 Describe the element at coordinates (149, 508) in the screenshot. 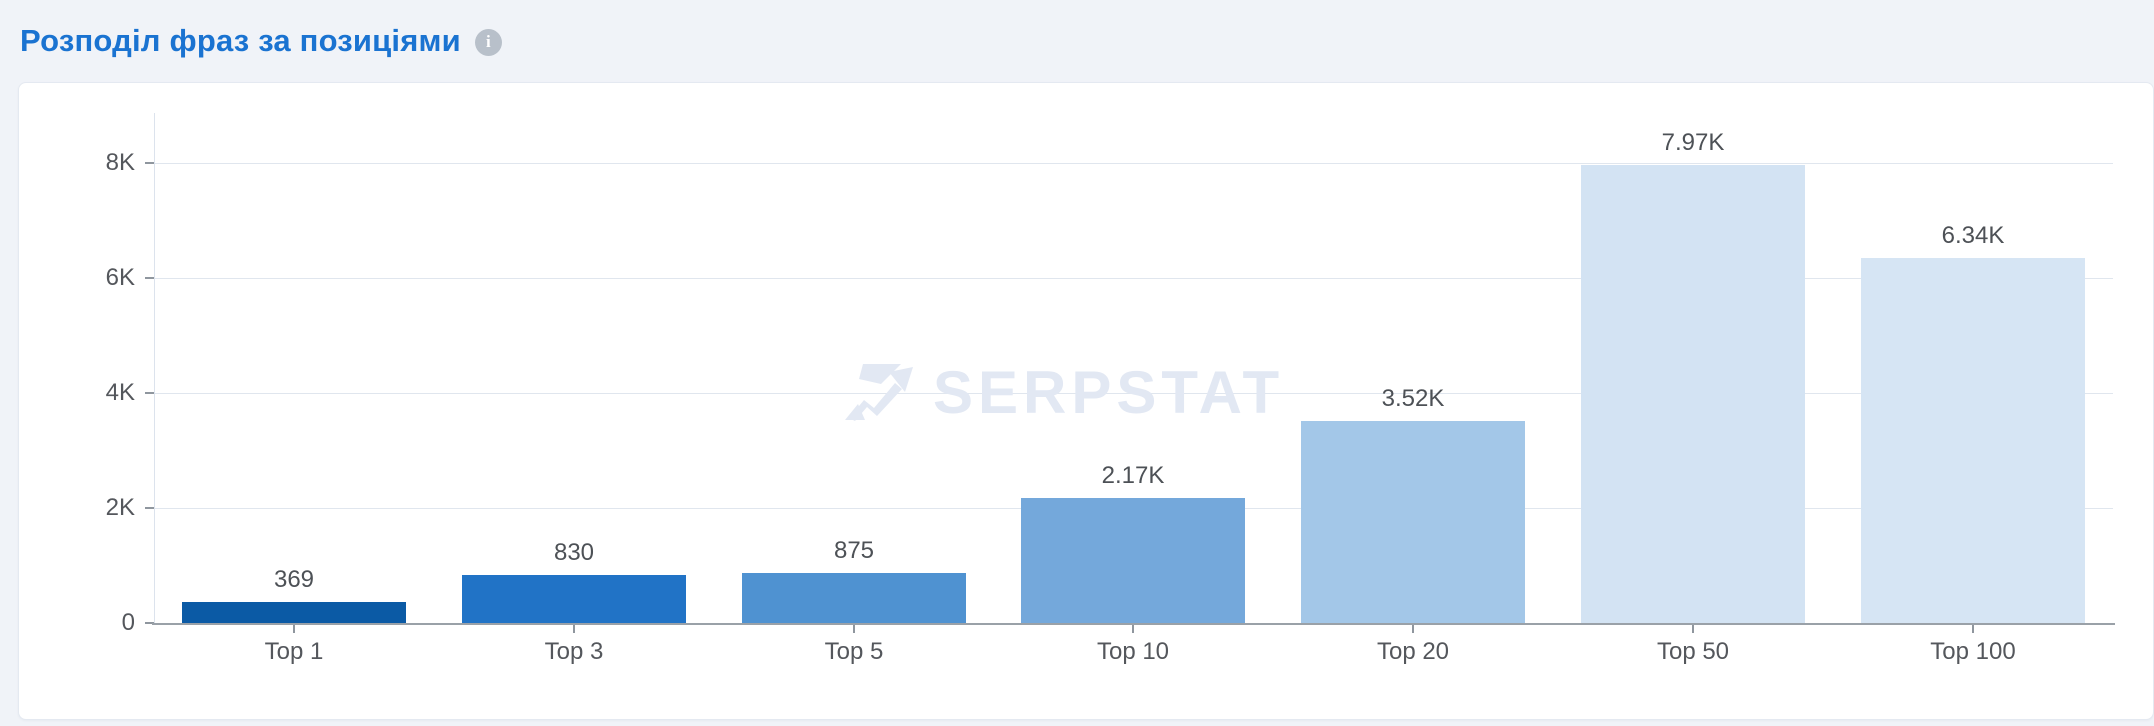

I see `y-axis-tick-2K` at that location.